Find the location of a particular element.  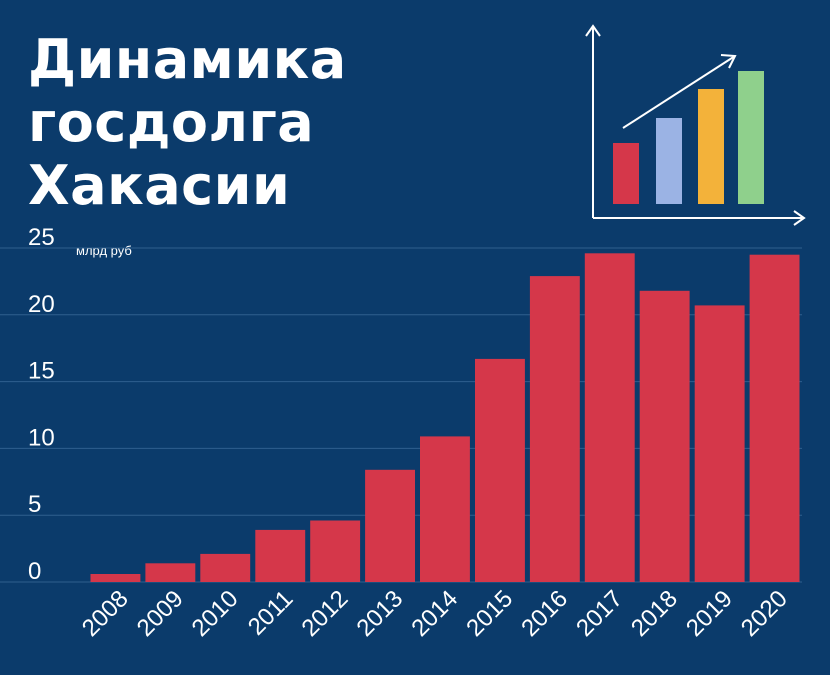

icon-trend-arrowhead is located at coordinates (728, 61).